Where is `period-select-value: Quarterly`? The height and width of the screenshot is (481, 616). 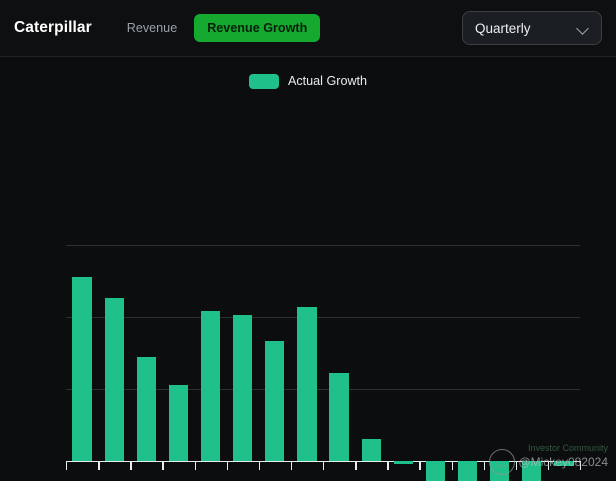
period-select-value: Quarterly is located at coordinates (503, 28).